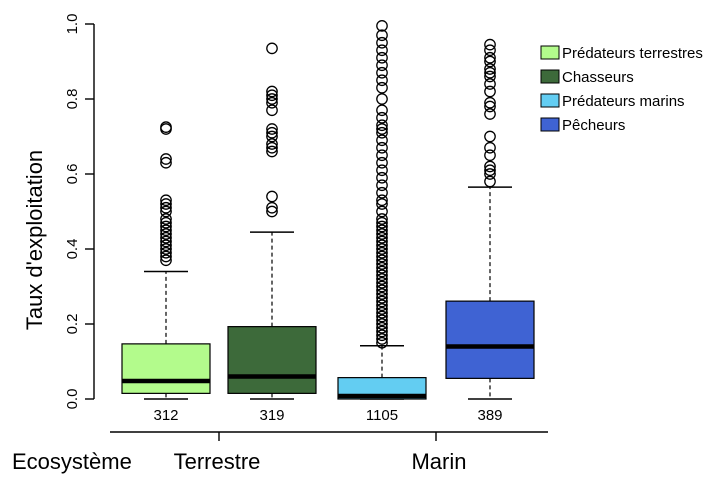 This screenshot has height=479, width=720. Describe the element at coordinates (72, 461) in the screenshot. I see `ecosystem-label: Ecosystème` at that location.